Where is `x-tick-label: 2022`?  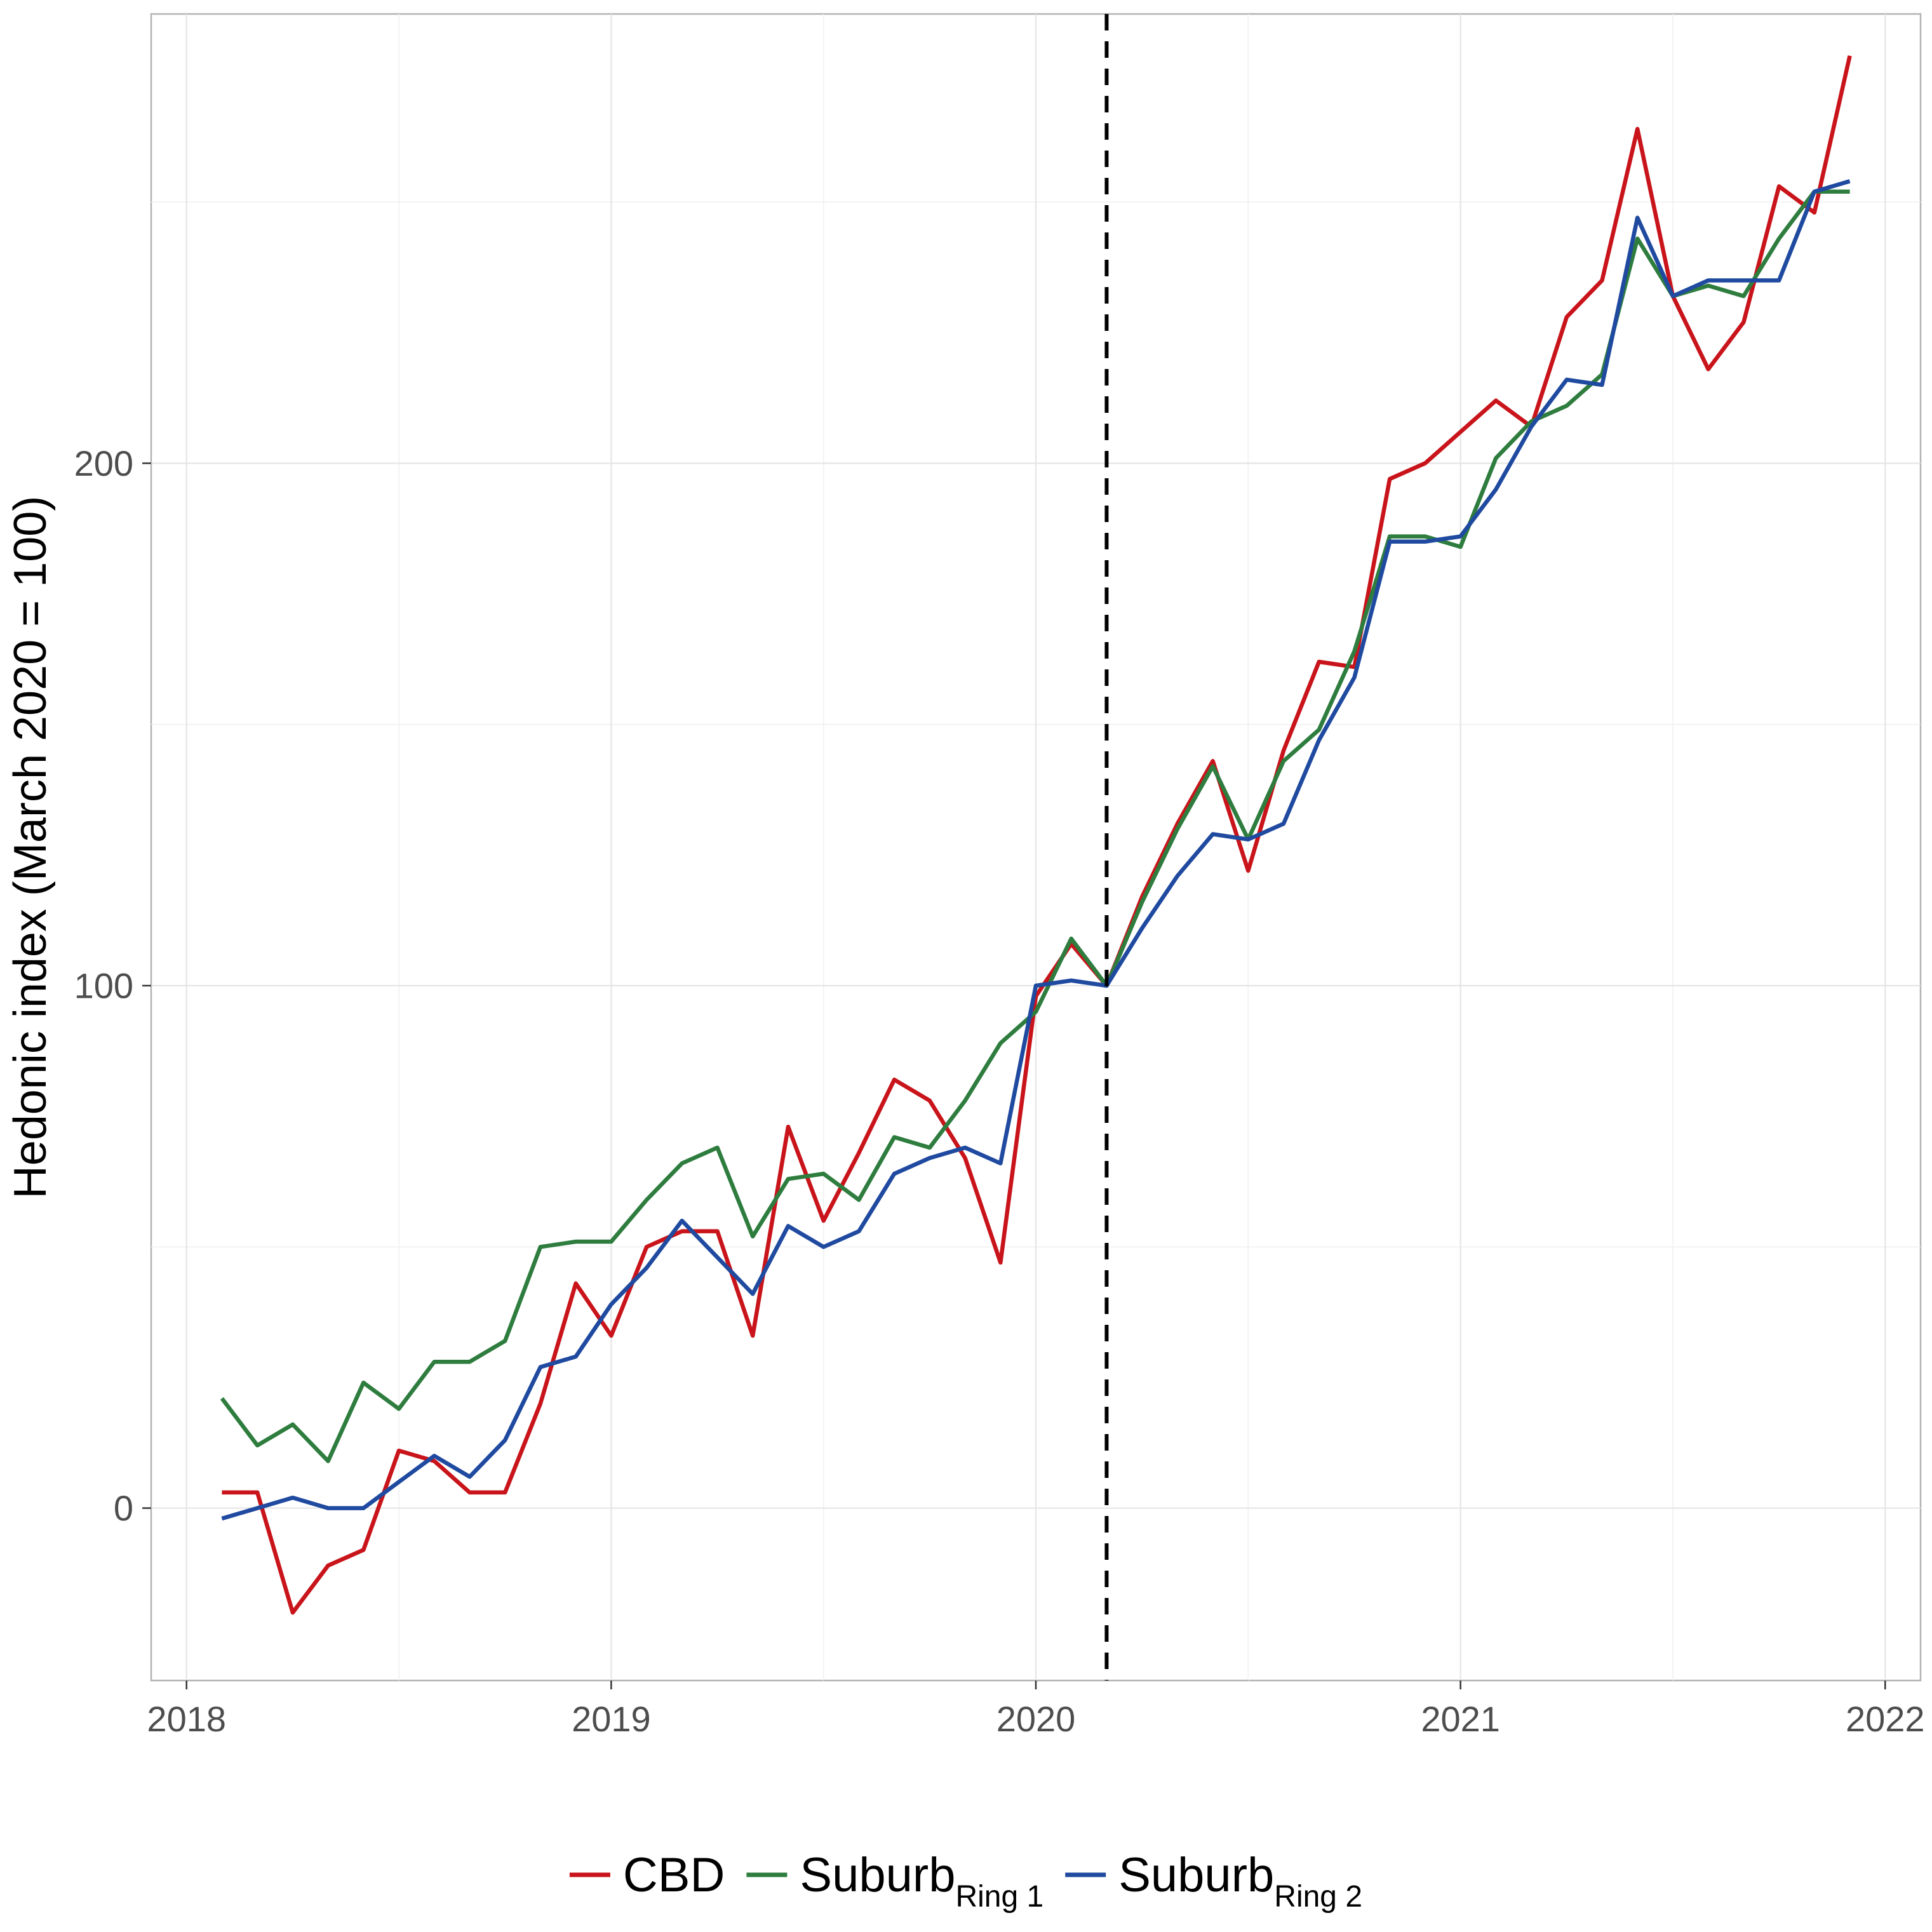 x-tick-label: 2022 is located at coordinates (1885, 1719).